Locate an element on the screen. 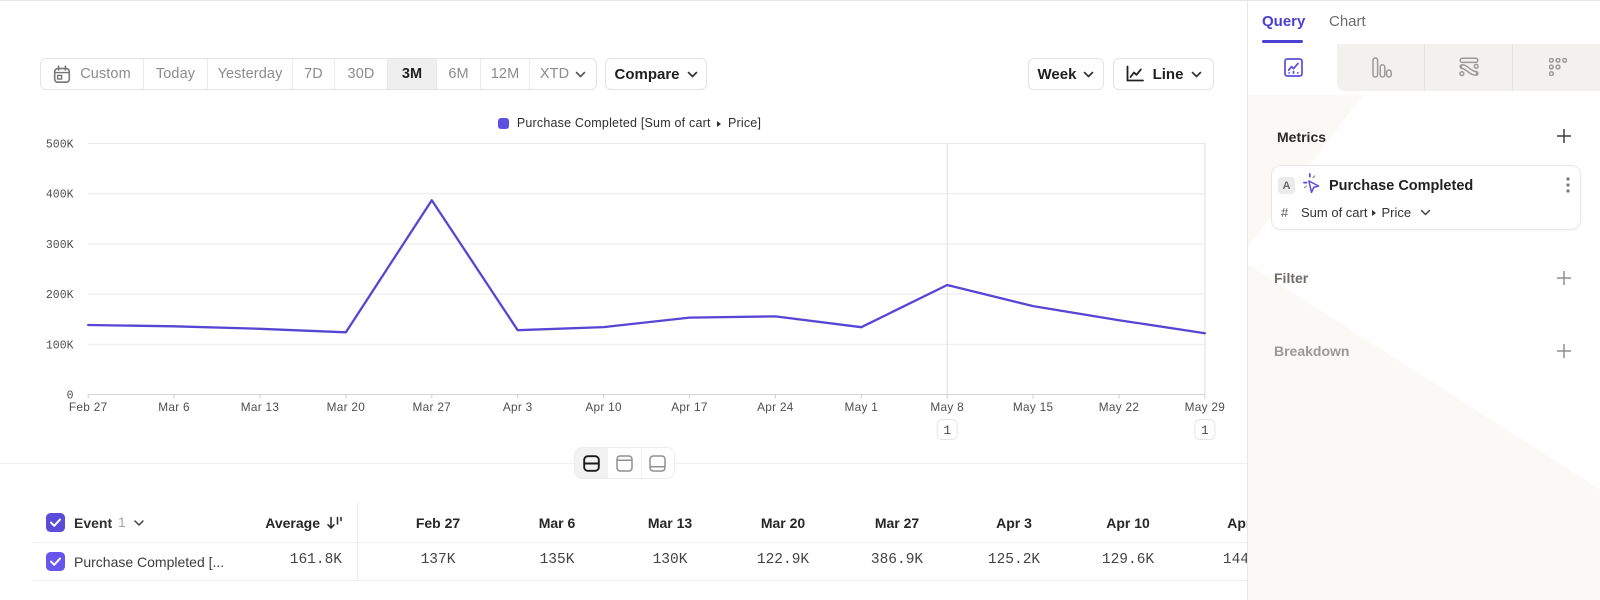  svg-text: May 1 is located at coordinates (861, 407).